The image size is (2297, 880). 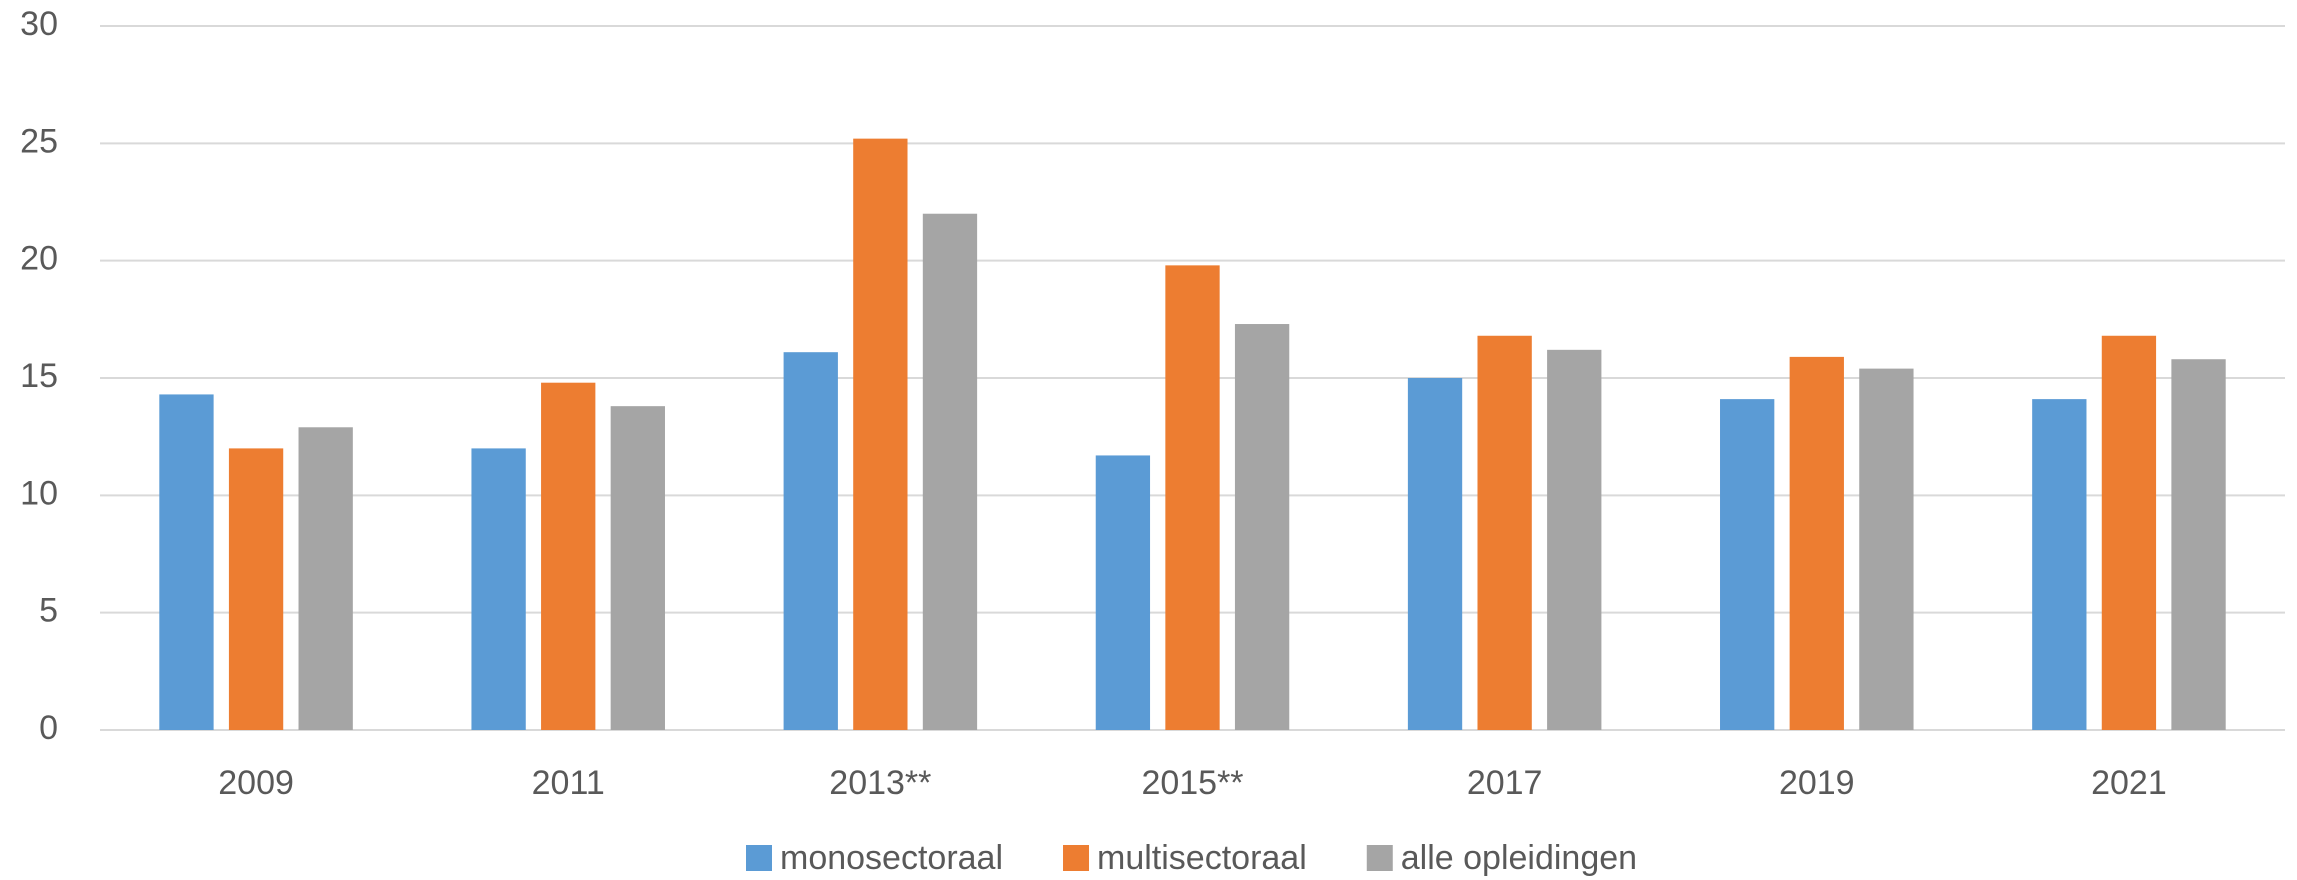 What do you see at coordinates (39, 24) in the screenshot?
I see `y-tick-label: 30` at bounding box center [39, 24].